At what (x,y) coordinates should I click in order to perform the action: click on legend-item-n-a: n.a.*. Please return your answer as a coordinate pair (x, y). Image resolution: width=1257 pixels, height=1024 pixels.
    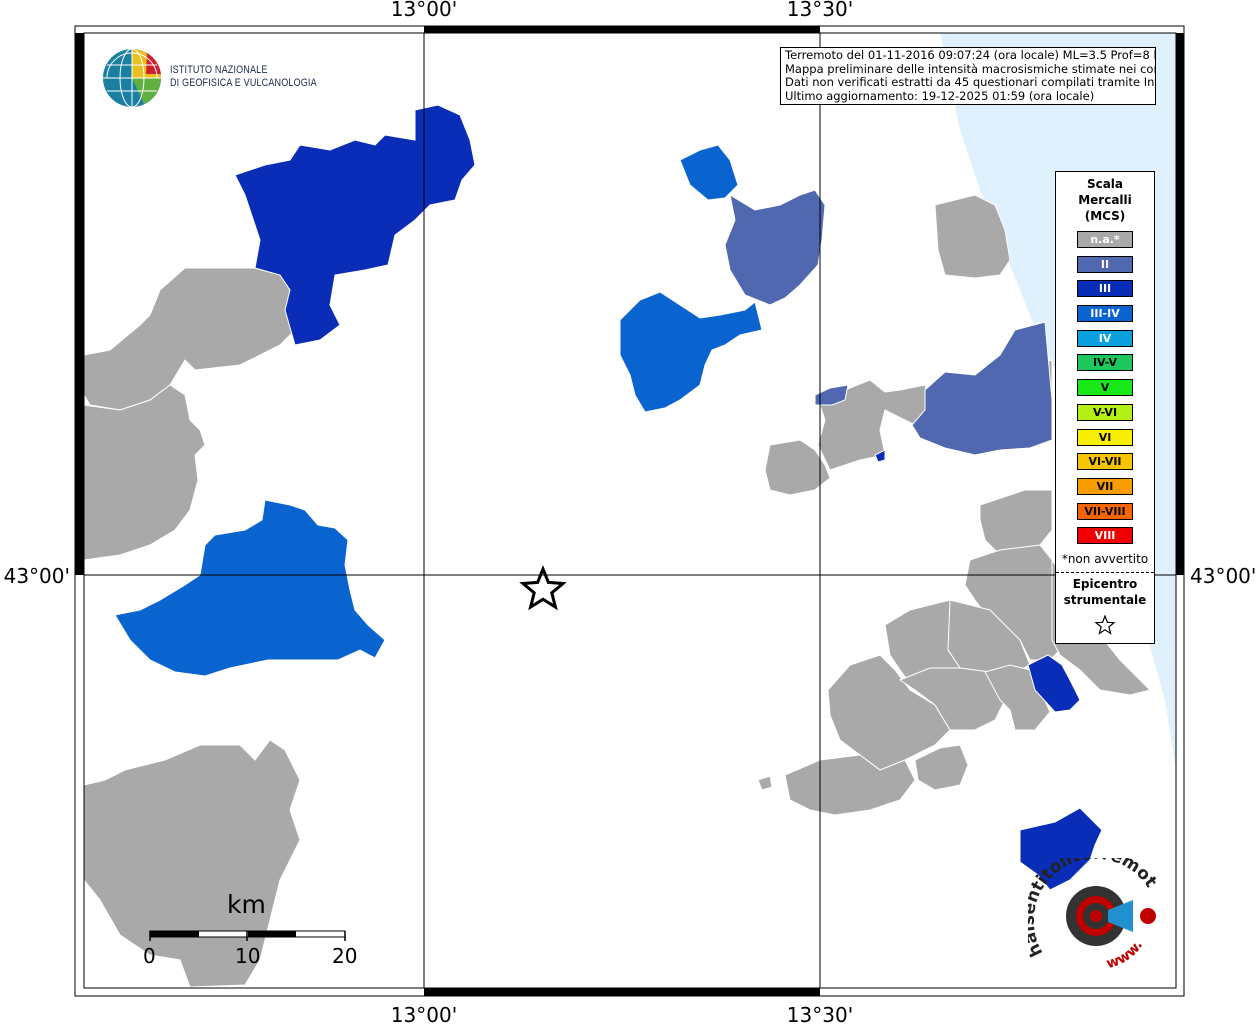
    Looking at the image, I should click on (1105, 239).